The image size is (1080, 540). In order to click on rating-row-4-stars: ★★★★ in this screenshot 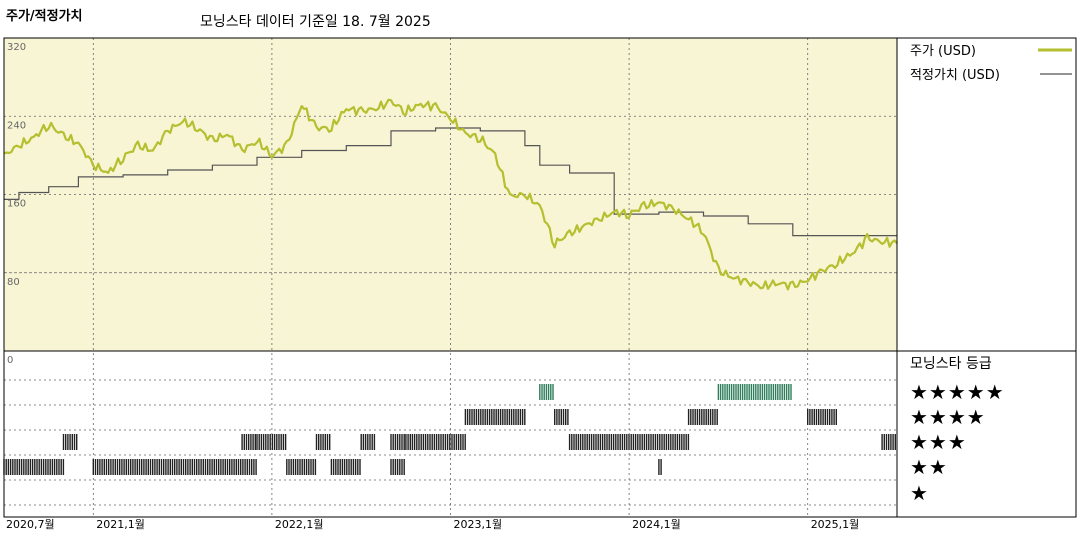, I will do `click(948, 417)`.